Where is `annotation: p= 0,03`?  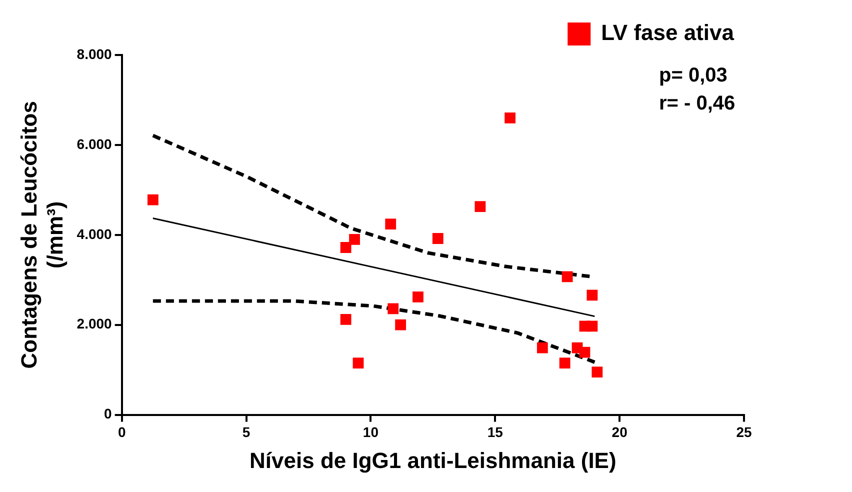 annotation: p= 0,03 is located at coordinates (693, 75).